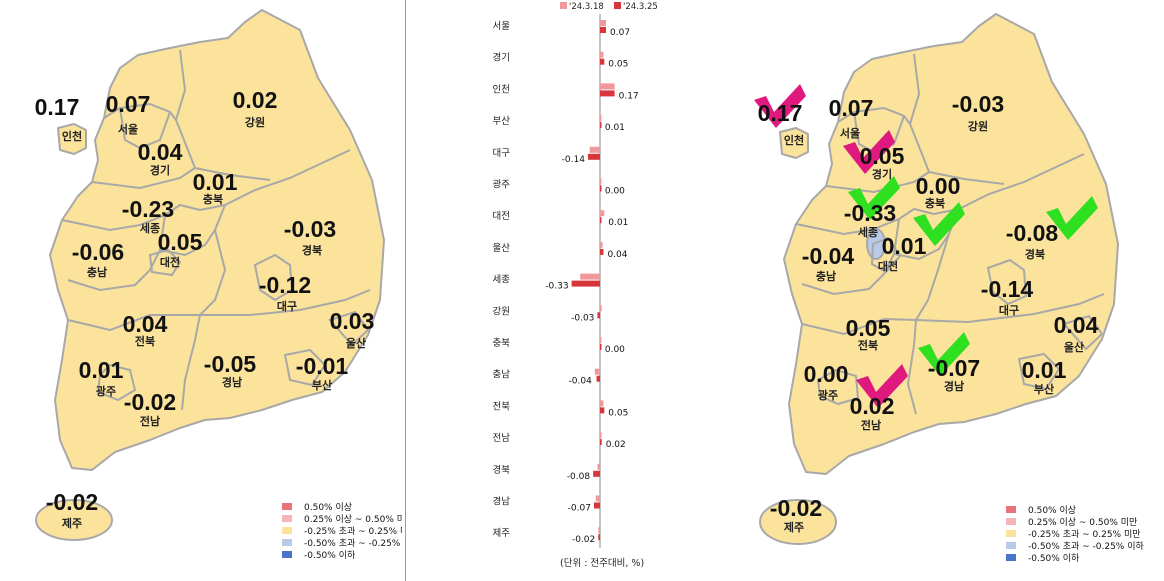 Image resolution: width=1164 pixels, height=581 pixels. Describe the element at coordinates (874, 198) in the screenshot. I see `right-check-sejong` at that location.